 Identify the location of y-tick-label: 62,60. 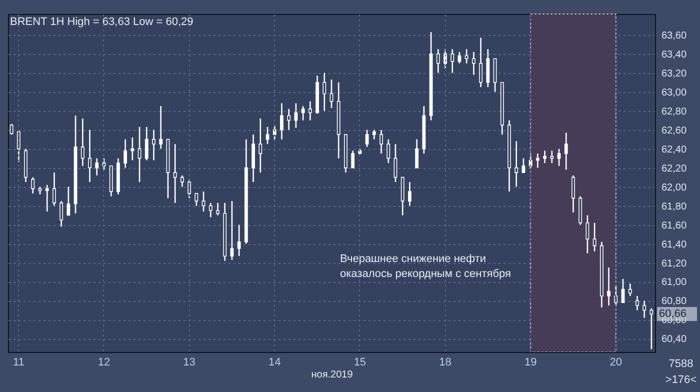
(674, 130).